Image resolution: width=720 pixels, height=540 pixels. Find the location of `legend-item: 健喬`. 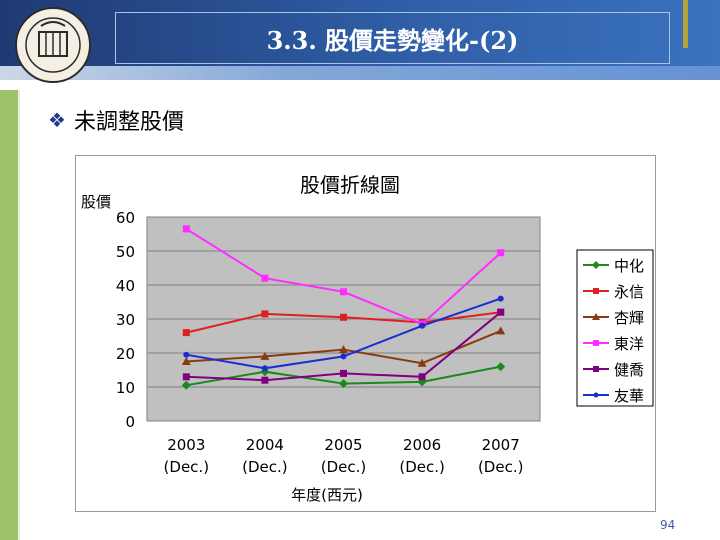

legend-item: 健喬 is located at coordinates (613, 370).